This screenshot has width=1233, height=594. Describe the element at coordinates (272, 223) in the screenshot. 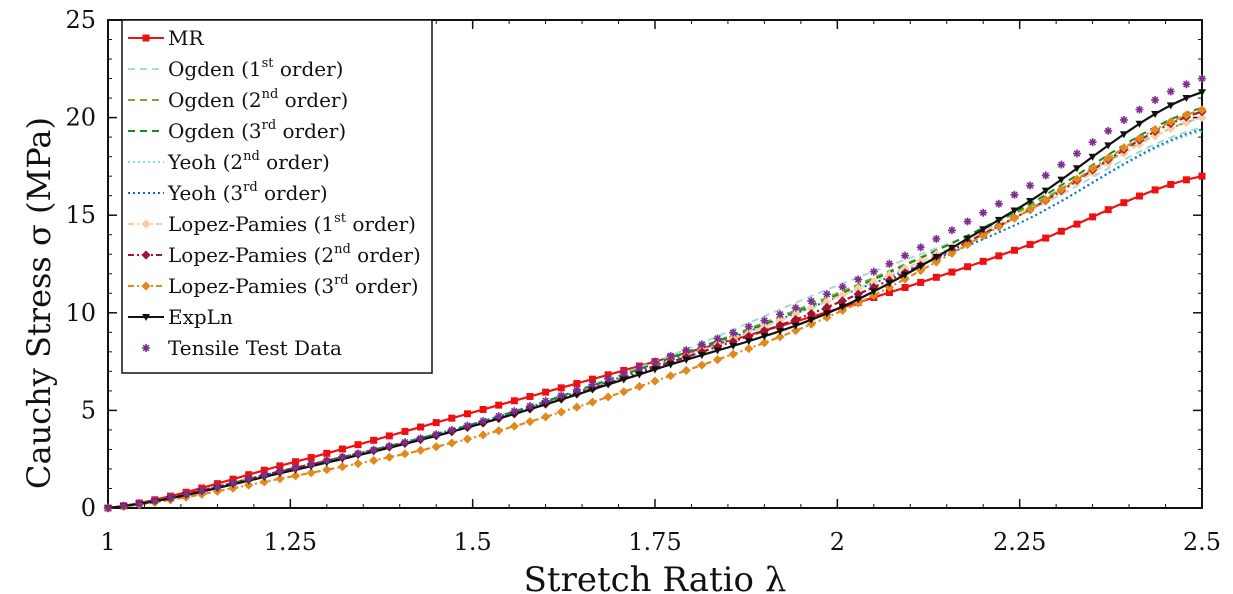

I see `legend-entry: Lopez-Pamies (1st order)` at that location.